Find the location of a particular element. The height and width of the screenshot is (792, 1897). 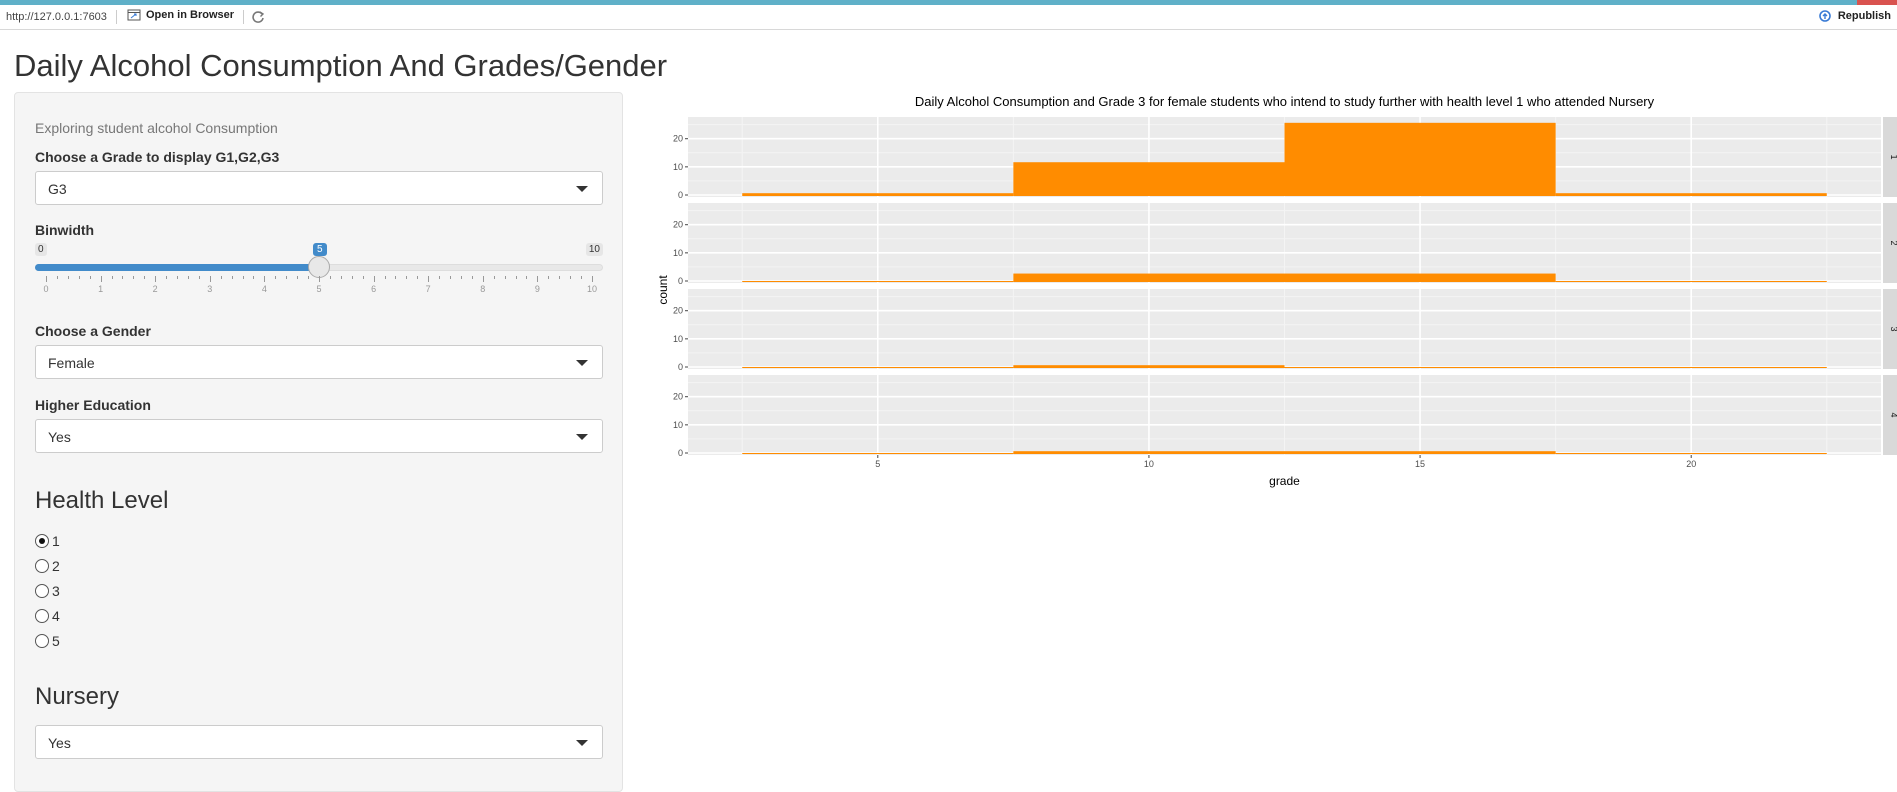

facet-strip-label: 4 is located at coordinates (1893, 414).